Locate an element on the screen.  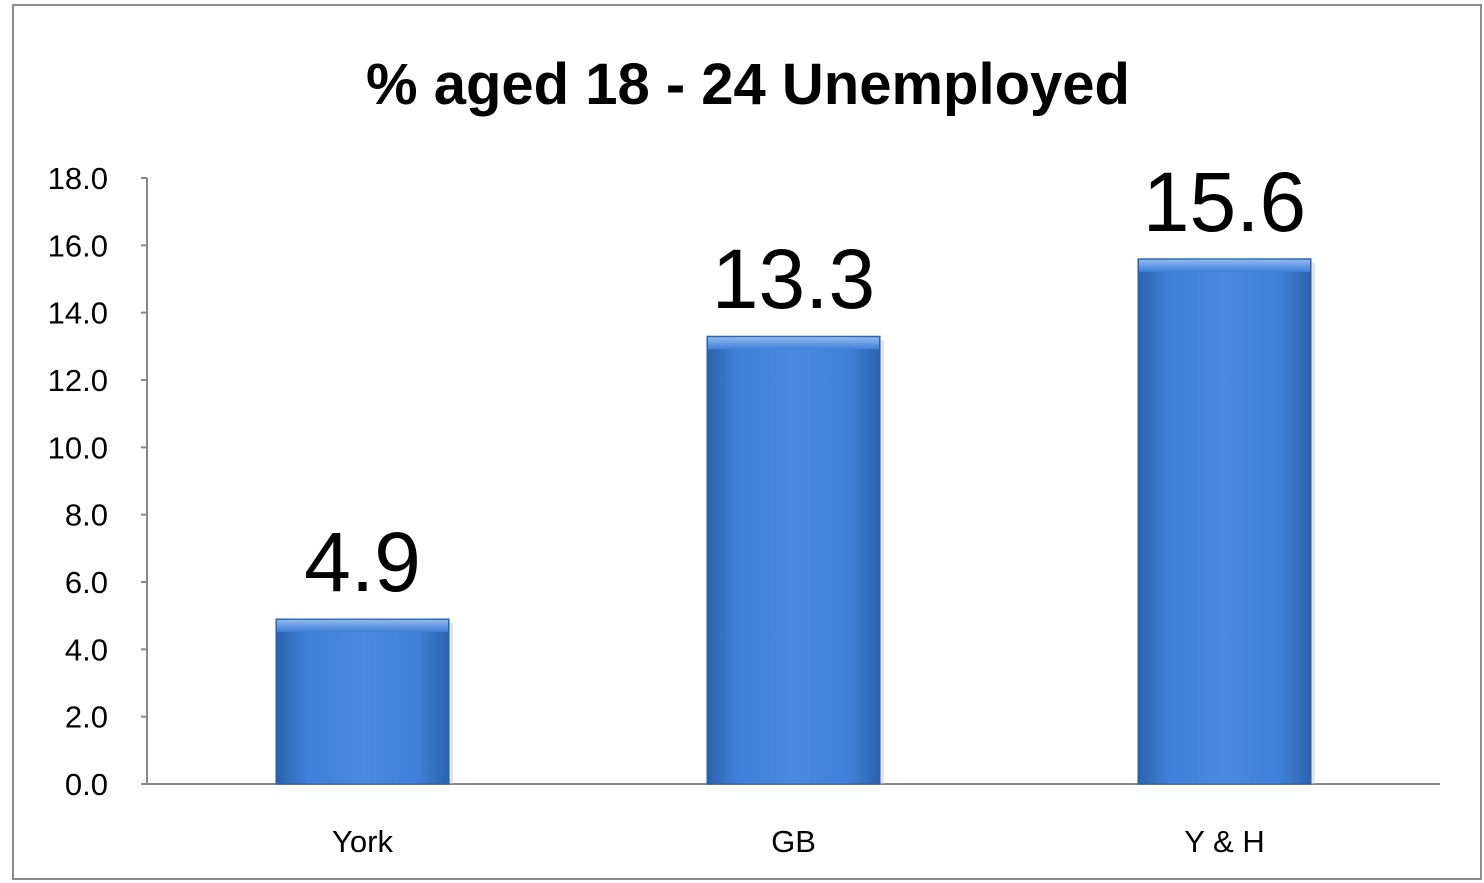
category-labels: York GB Y & H is located at coordinates (798, 841).